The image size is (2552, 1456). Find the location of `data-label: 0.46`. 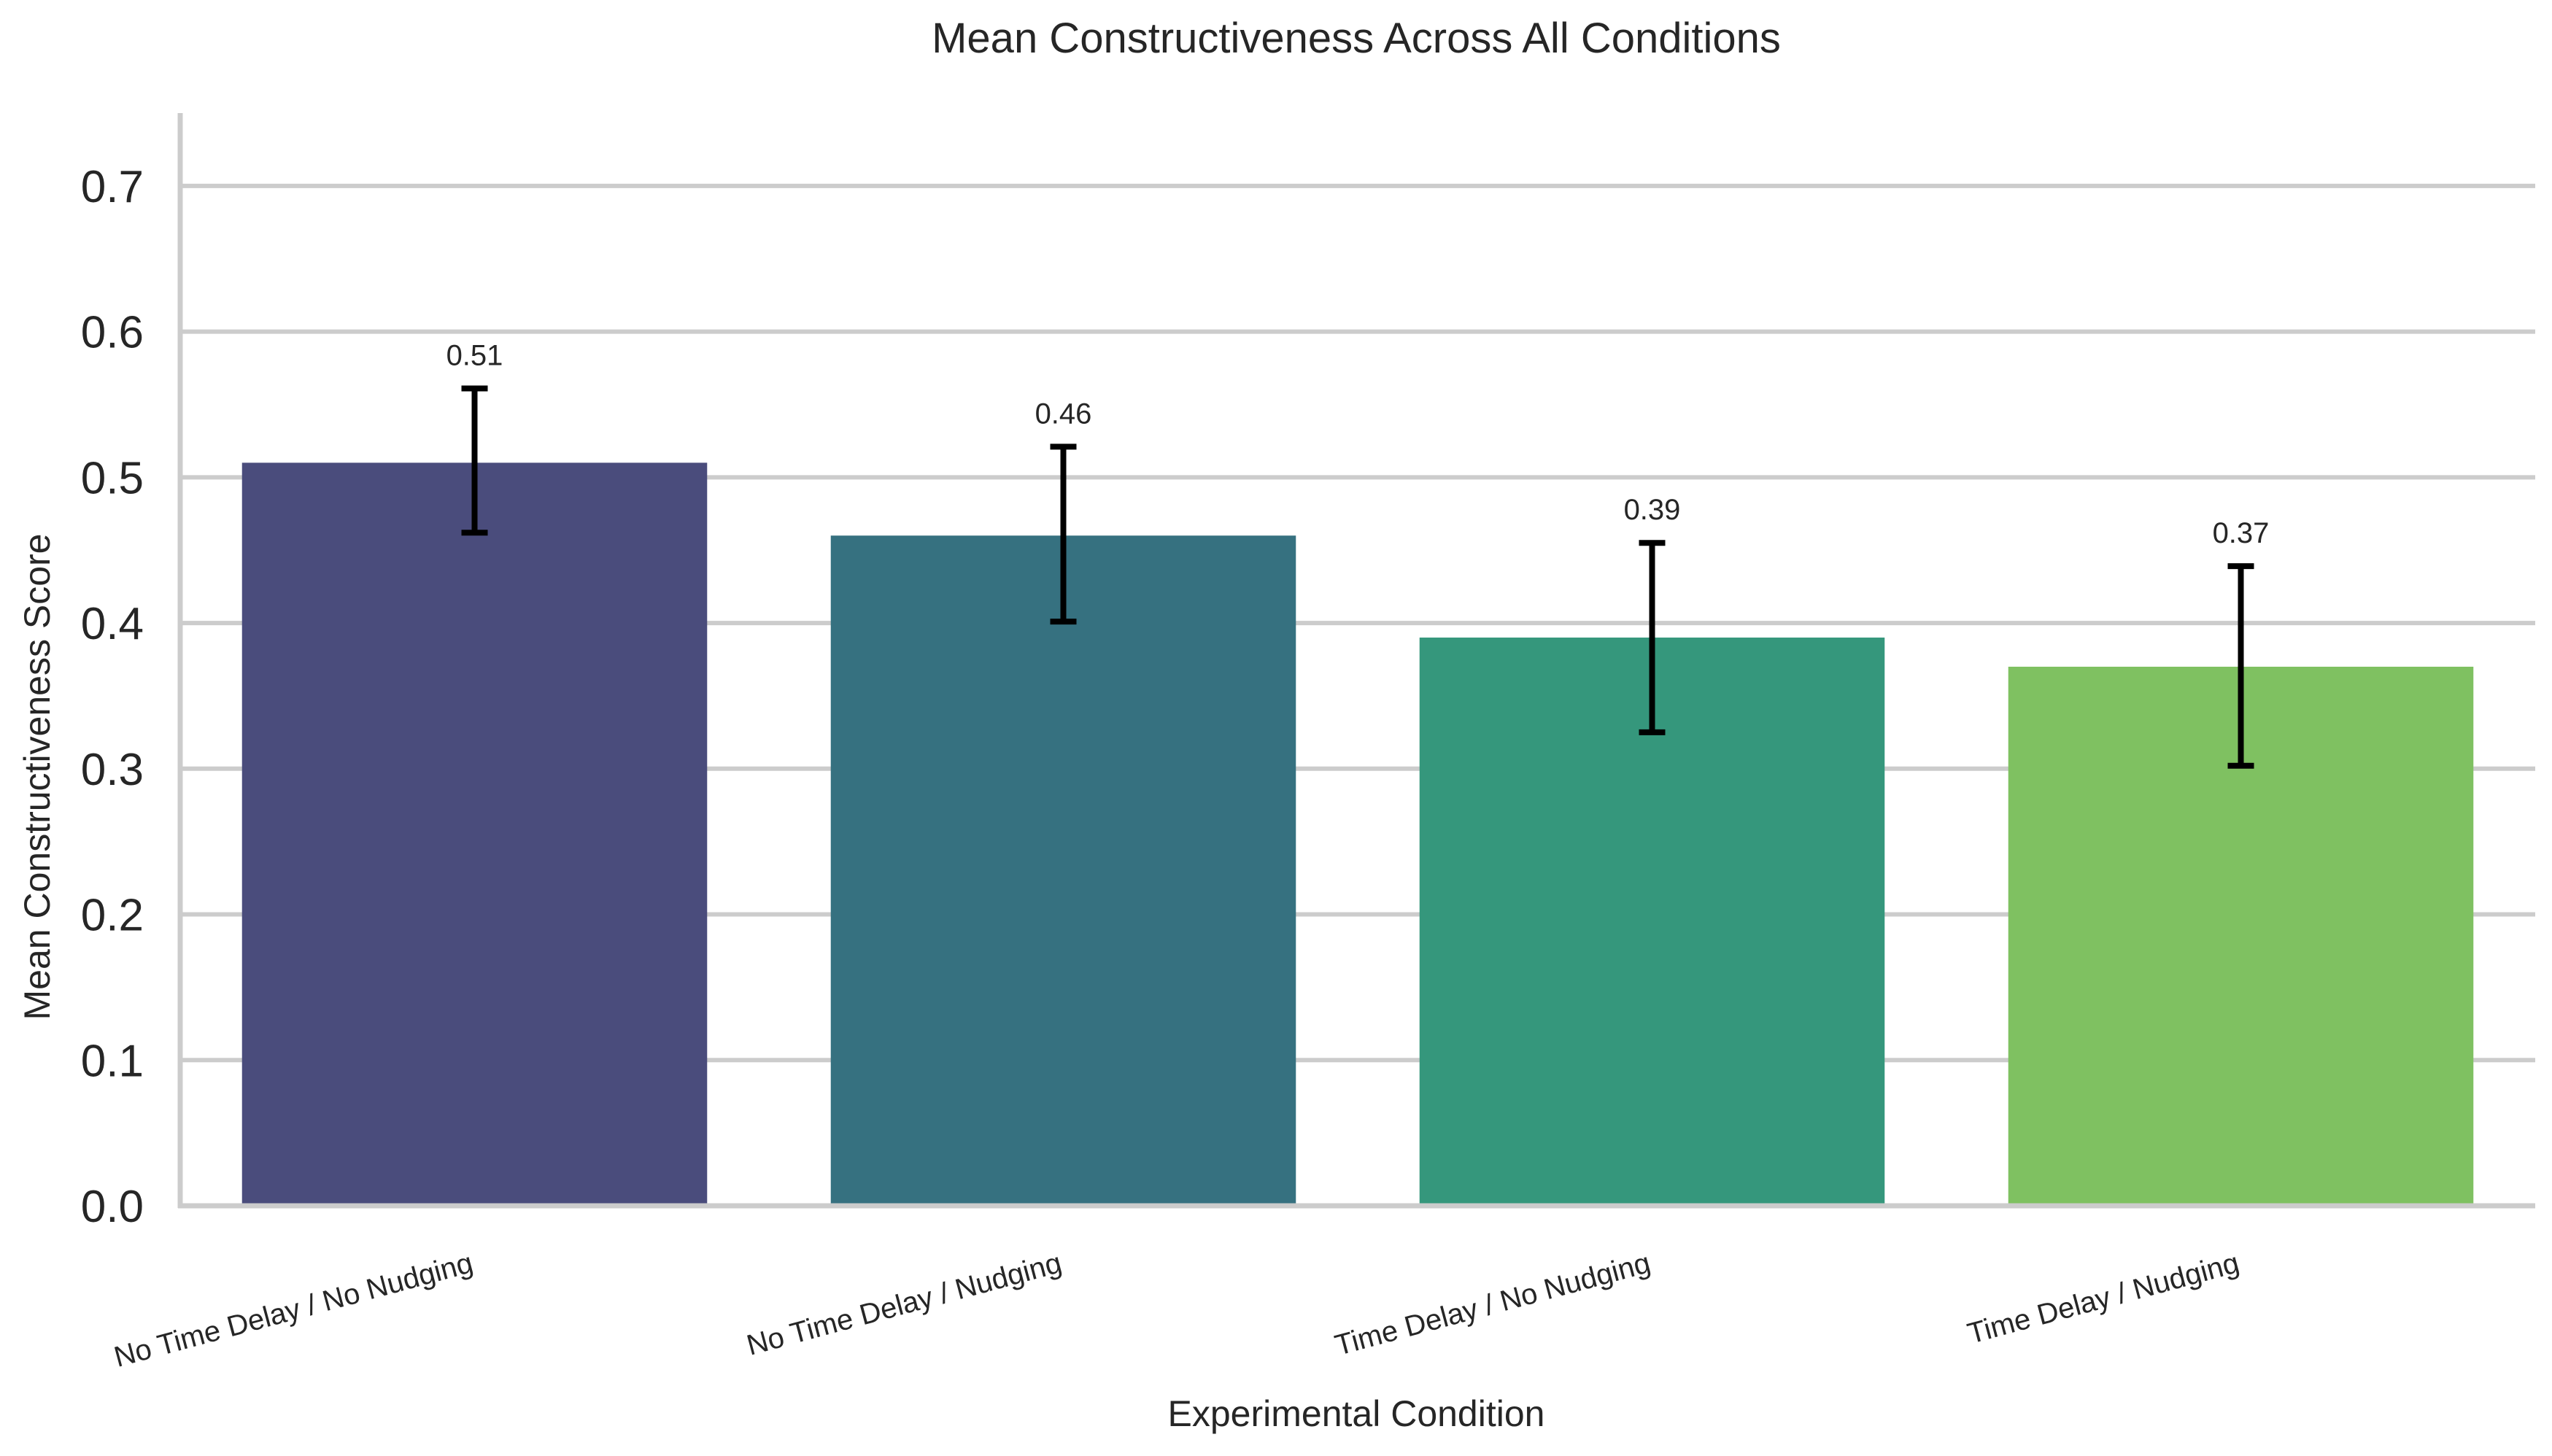

data-label: 0.46 is located at coordinates (1063, 414).